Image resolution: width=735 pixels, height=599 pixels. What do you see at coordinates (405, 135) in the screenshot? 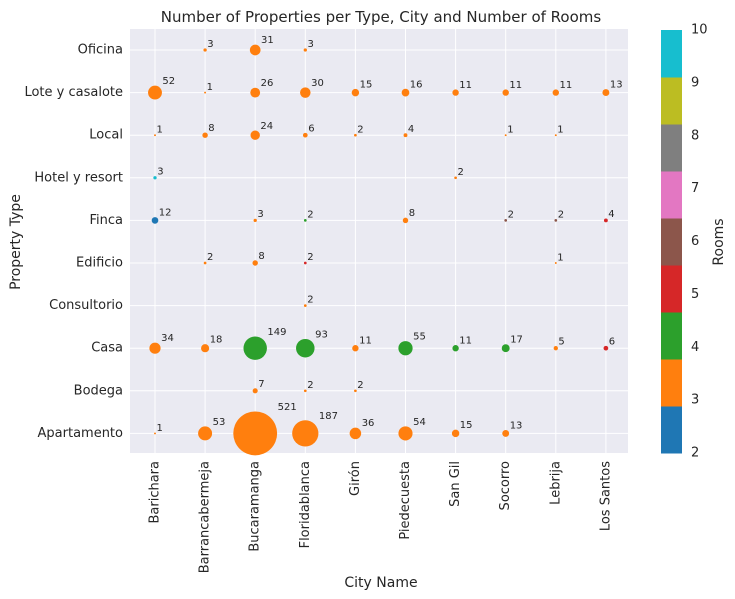
I see `bubble-piedecuesta-local` at bounding box center [405, 135].